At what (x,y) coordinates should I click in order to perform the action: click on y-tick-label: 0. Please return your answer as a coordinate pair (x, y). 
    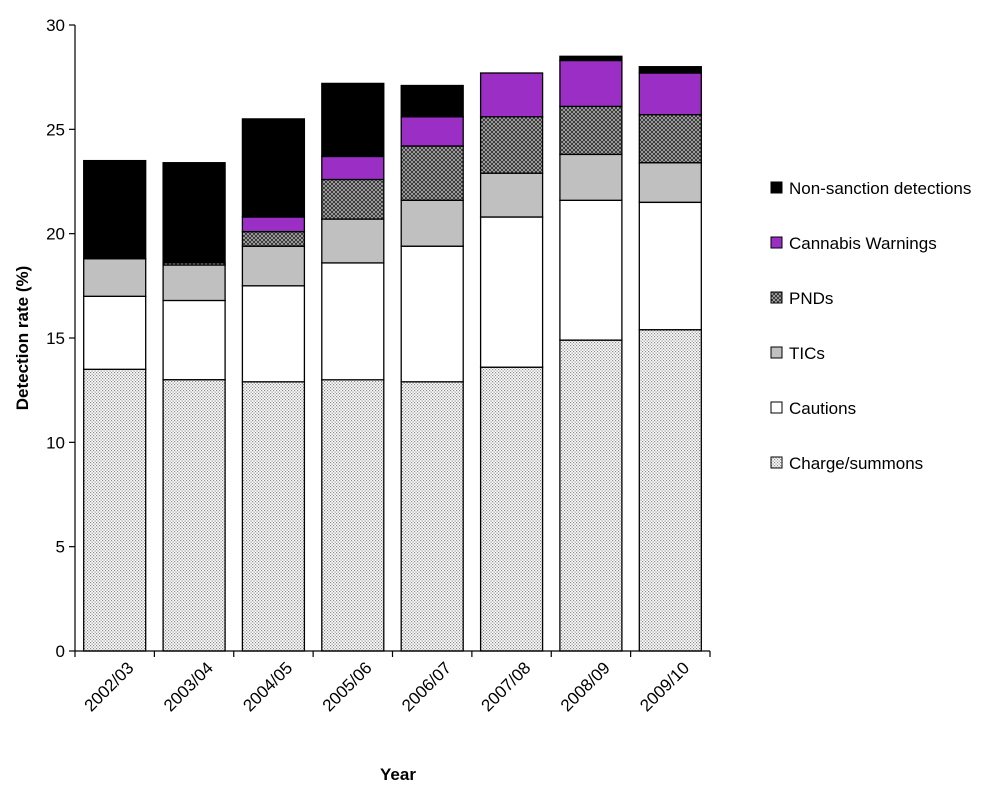
    Looking at the image, I should click on (60, 651).